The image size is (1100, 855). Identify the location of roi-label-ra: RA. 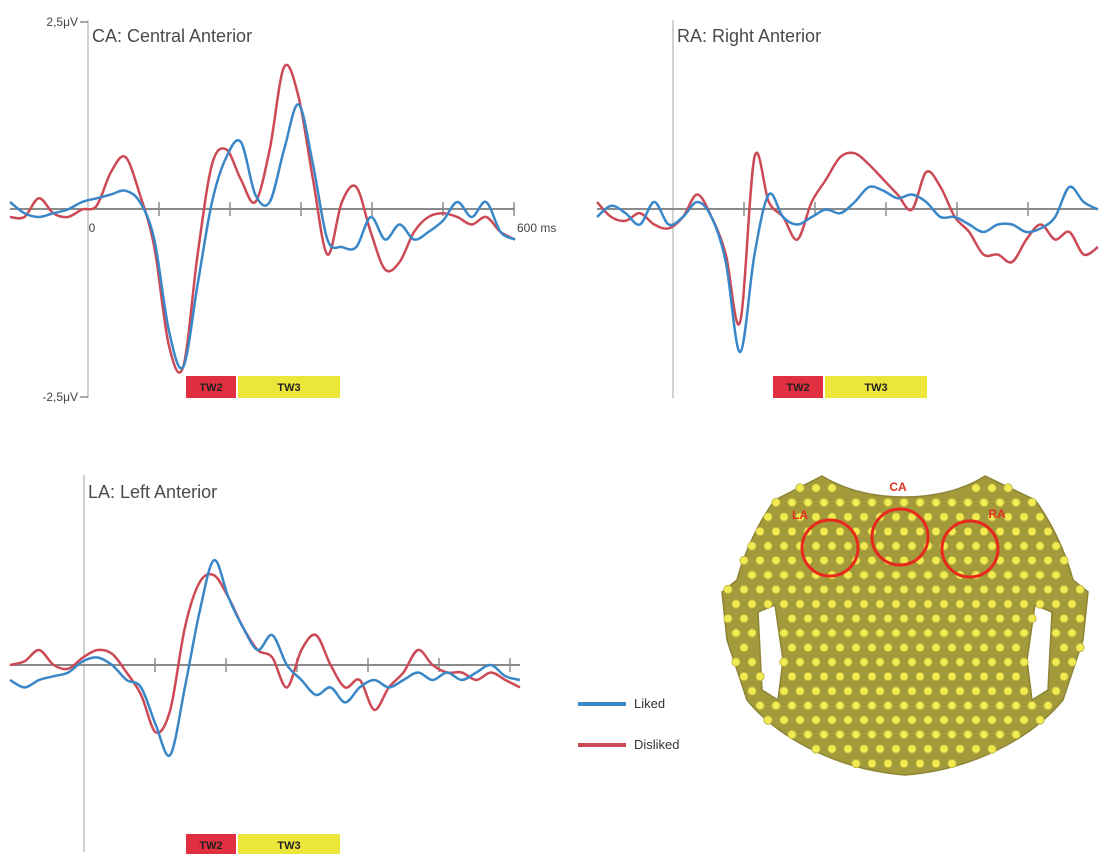
(997, 514).